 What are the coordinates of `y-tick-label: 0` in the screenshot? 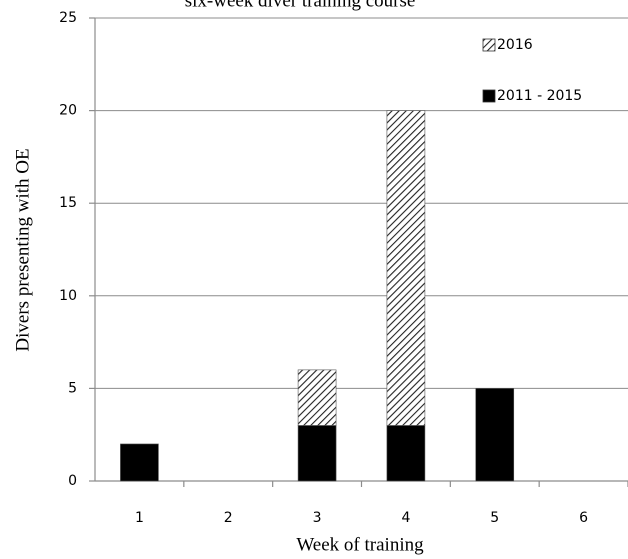 It's located at (72, 481).